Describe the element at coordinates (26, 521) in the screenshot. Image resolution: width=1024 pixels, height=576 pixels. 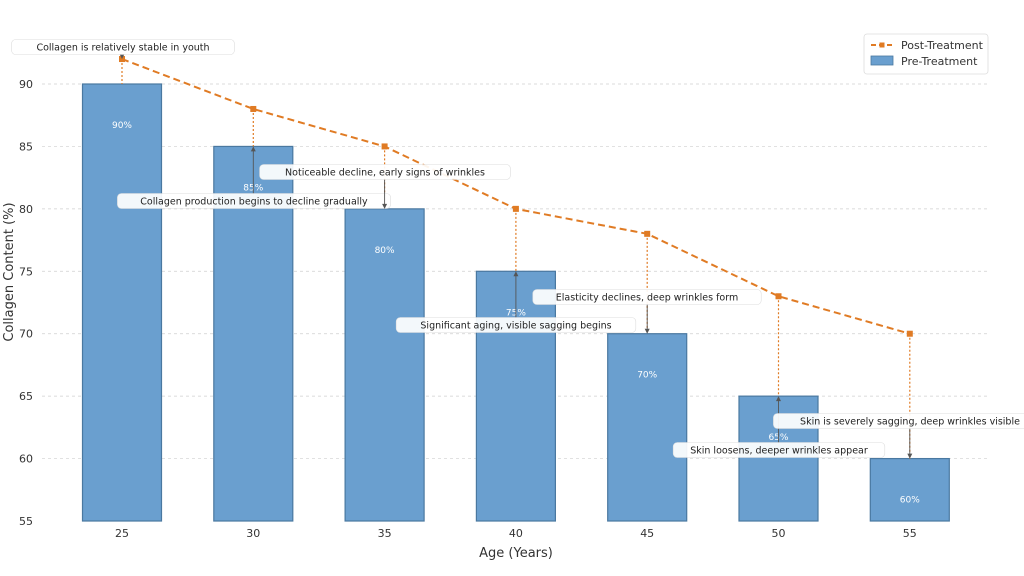
I see `y-tick-label: 55` at that location.